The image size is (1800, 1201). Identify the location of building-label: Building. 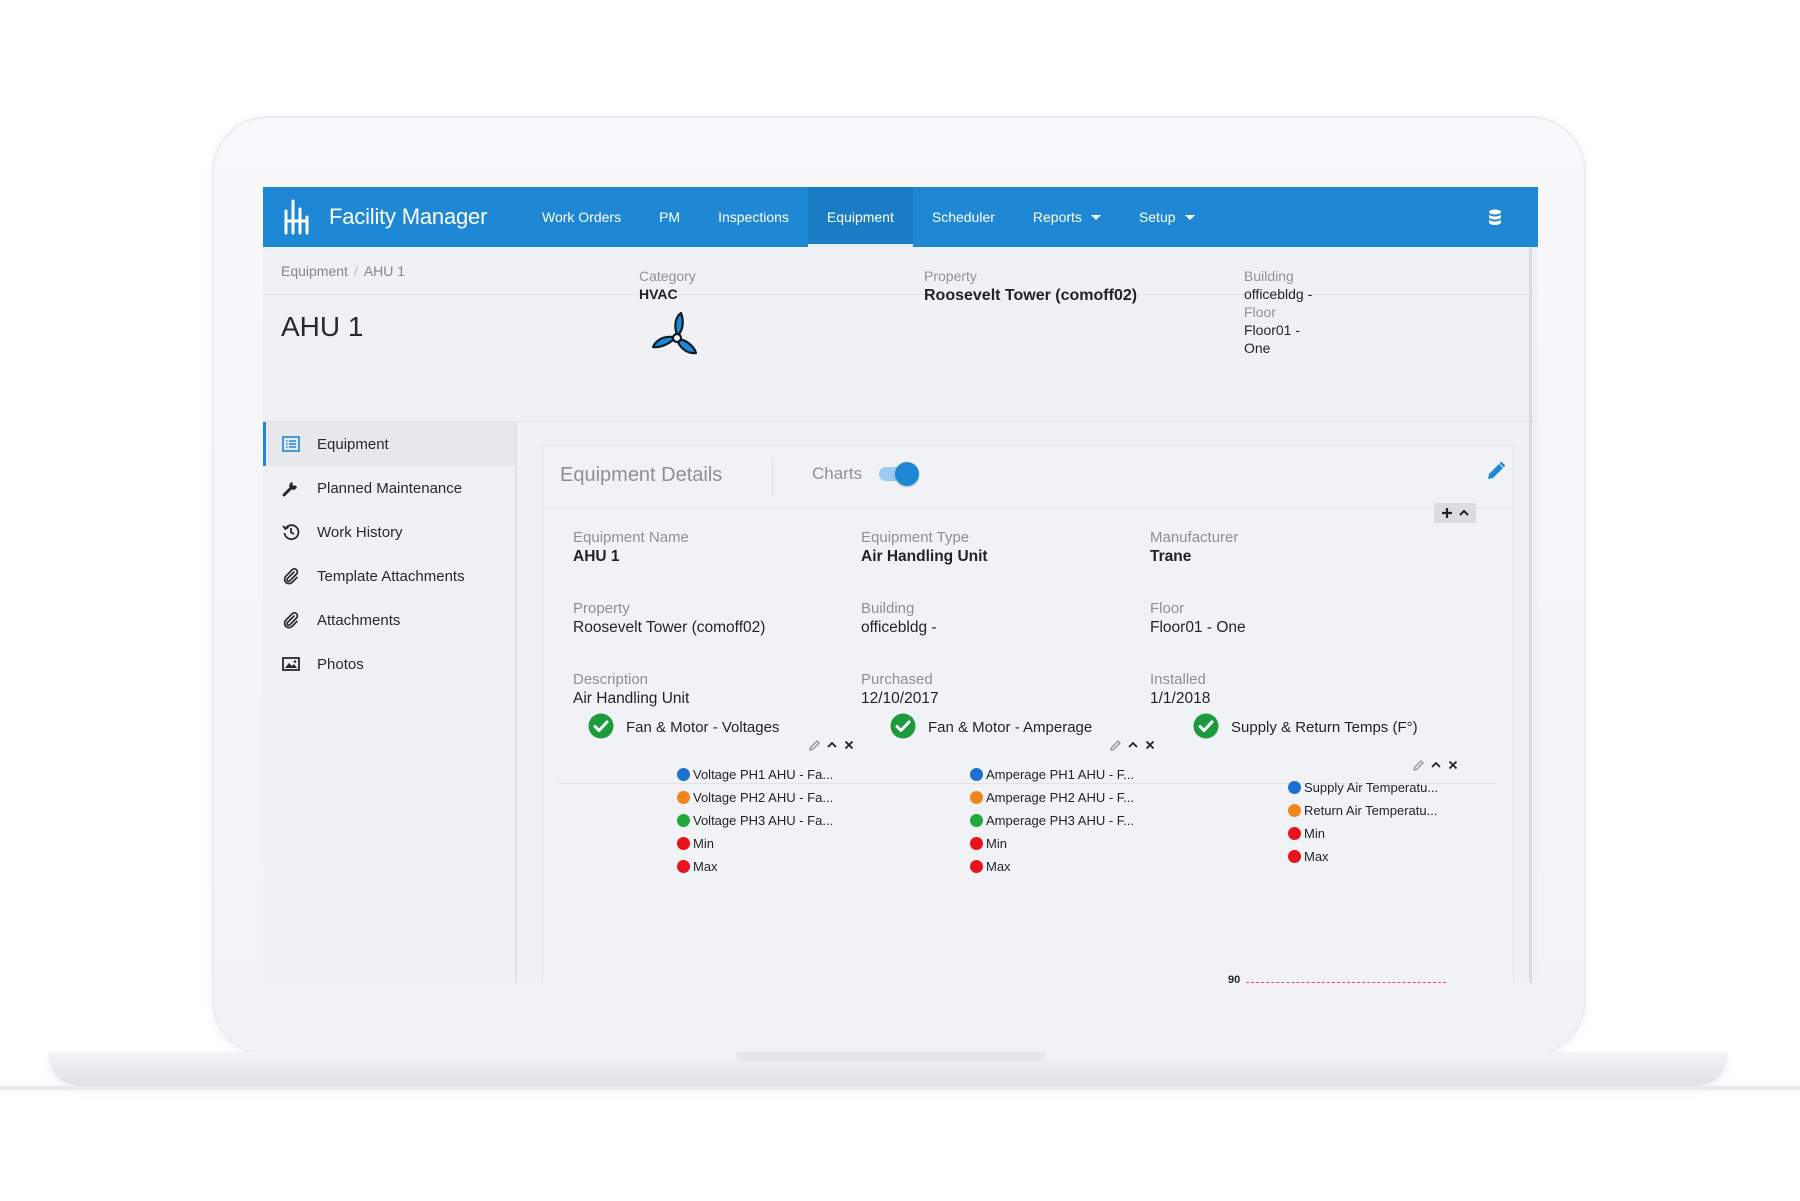
(1269, 276).